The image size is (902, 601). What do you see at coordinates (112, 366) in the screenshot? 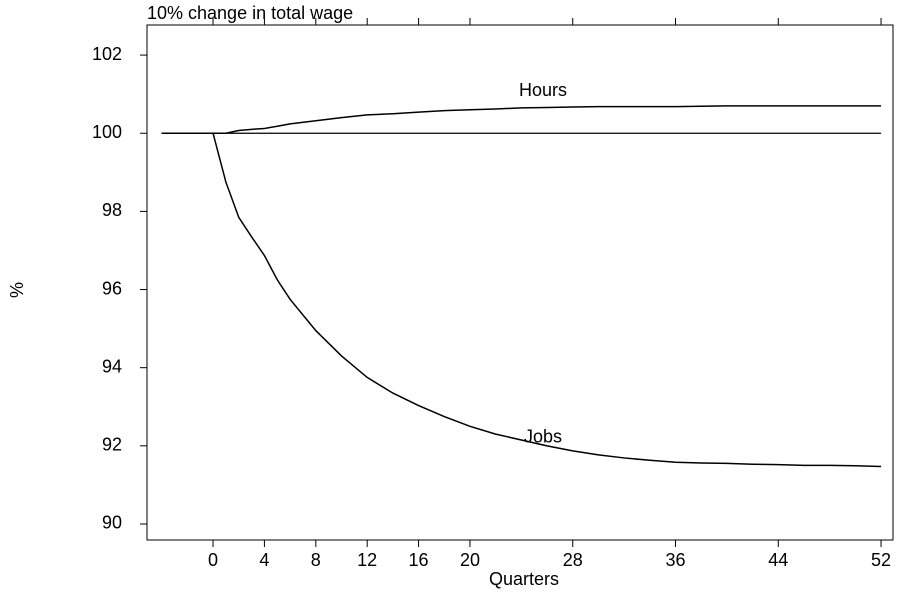
I see `y-tick-label: 94` at bounding box center [112, 366].